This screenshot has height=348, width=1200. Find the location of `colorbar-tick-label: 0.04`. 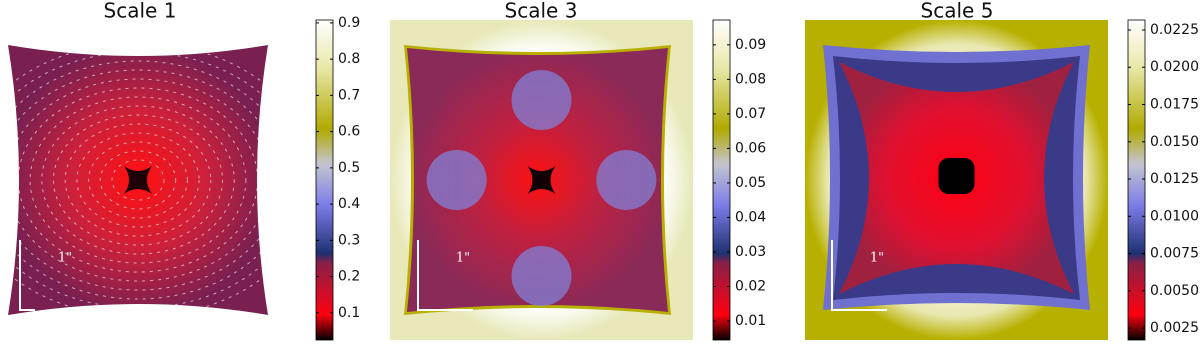

colorbar-tick-label: 0.04 is located at coordinates (750, 217).